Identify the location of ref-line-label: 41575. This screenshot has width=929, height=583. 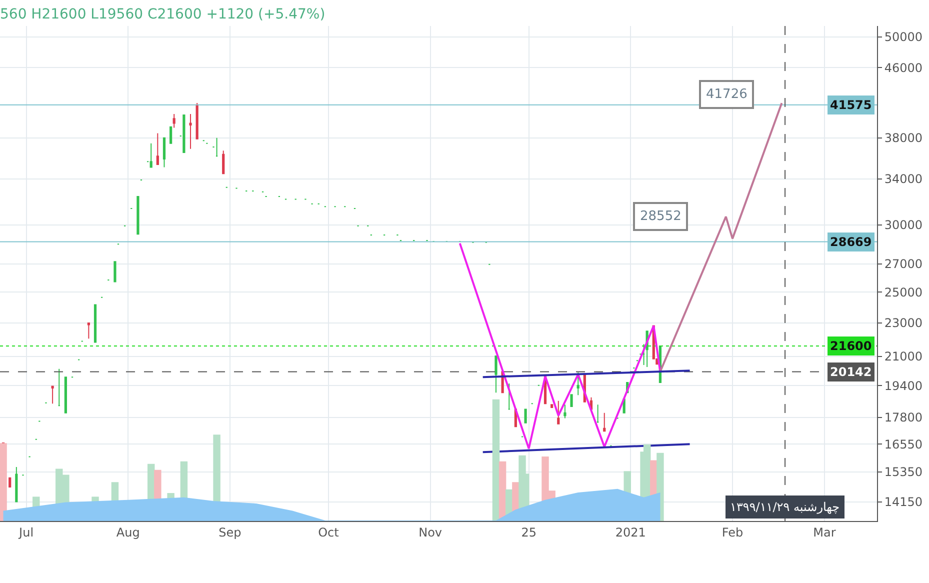
(851, 105).